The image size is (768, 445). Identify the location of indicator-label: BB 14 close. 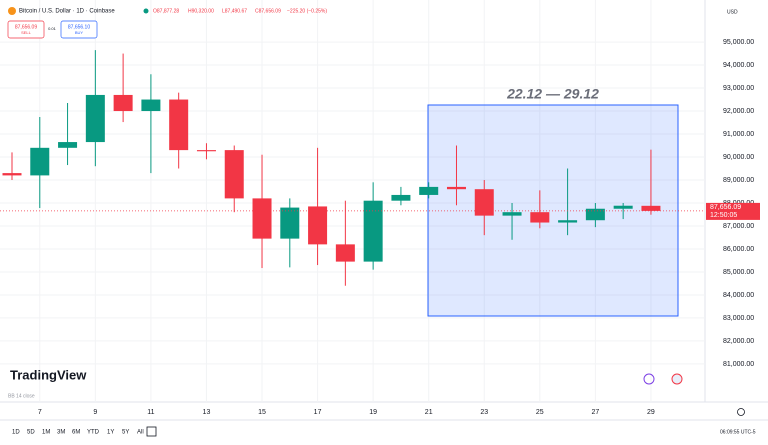
(21, 396).